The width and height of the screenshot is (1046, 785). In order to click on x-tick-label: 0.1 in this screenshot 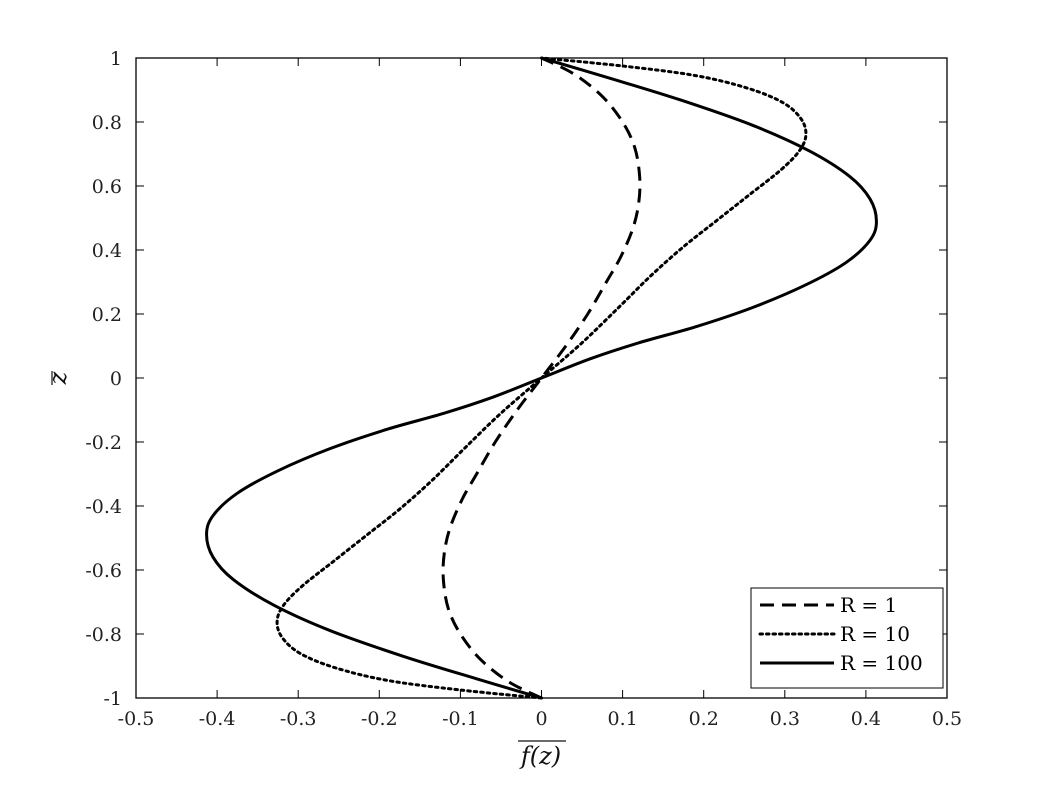, I will do `click(622, 719)`.